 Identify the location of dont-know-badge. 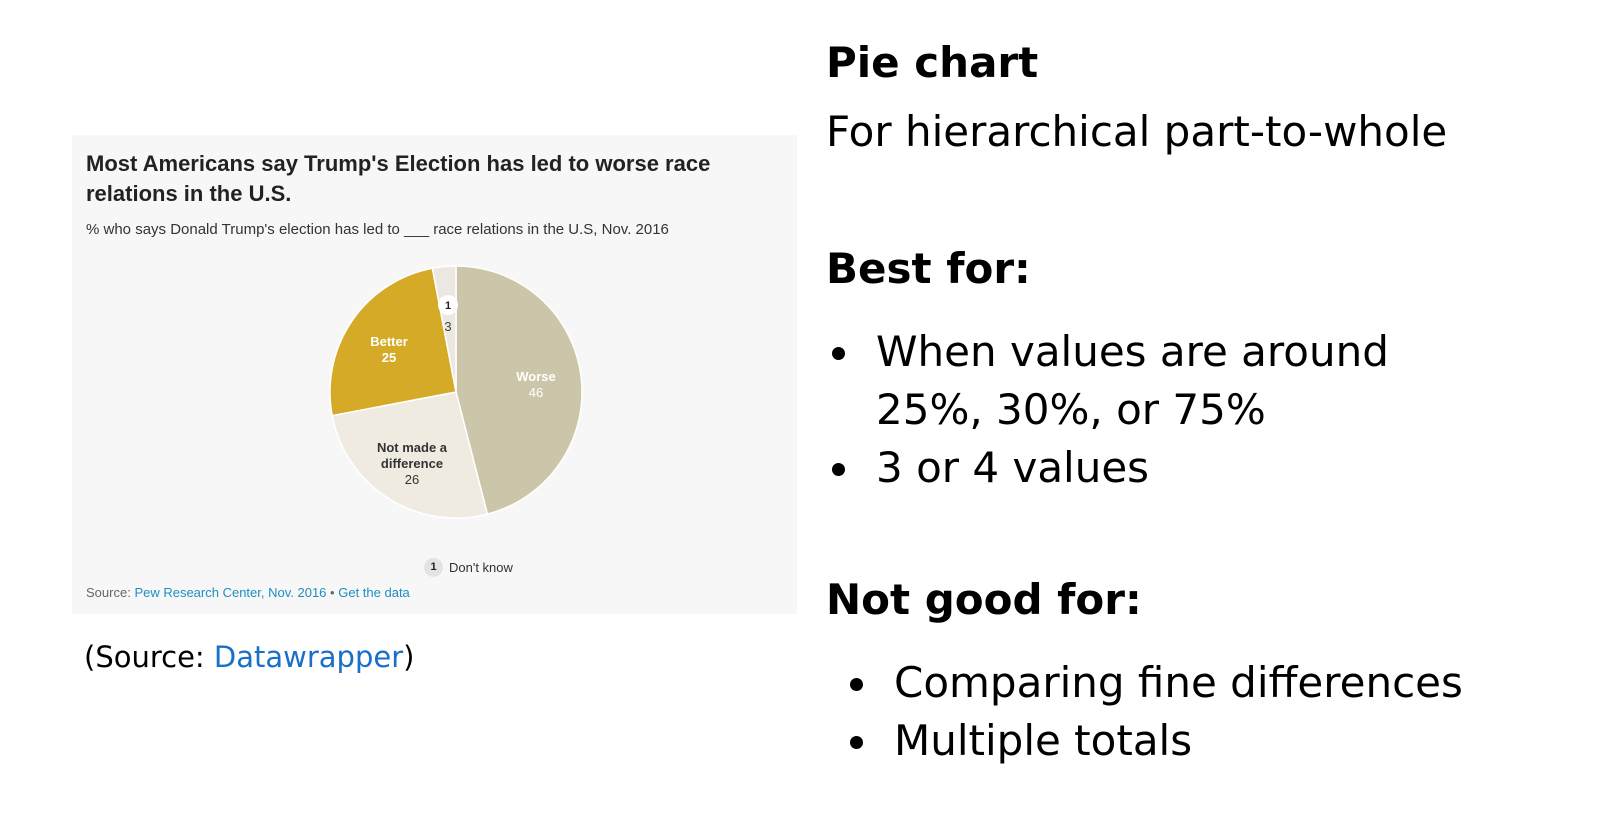
(448, 305).